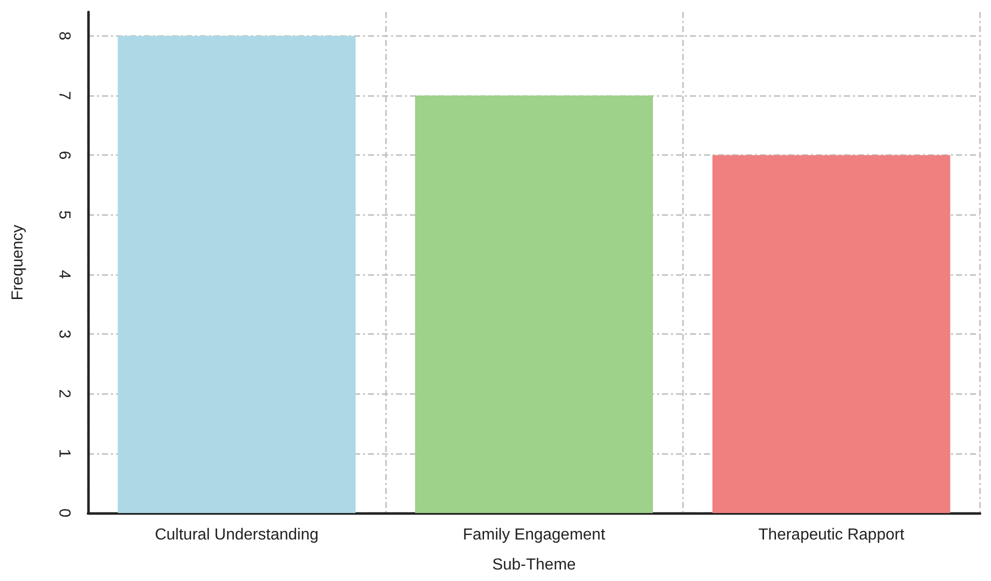 The image size is (991, 581). What do you see at coordinates (831, 334) in the screenshot?
I see `bar` at bounding box center [831, 334].